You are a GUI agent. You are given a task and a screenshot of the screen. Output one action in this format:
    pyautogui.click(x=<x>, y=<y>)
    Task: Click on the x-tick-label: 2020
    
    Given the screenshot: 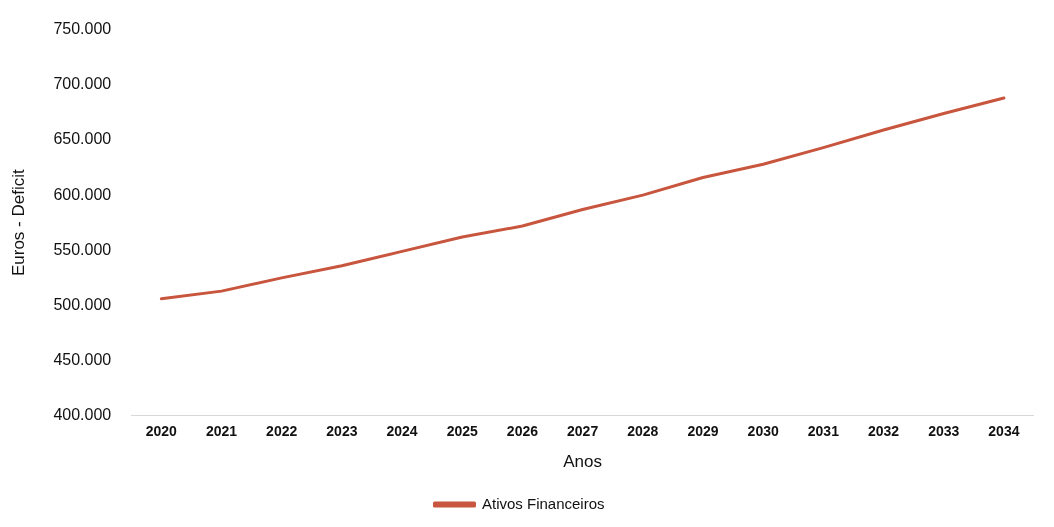 What is the action you would take?
    pyautogui.click(x=161, y=431)
    